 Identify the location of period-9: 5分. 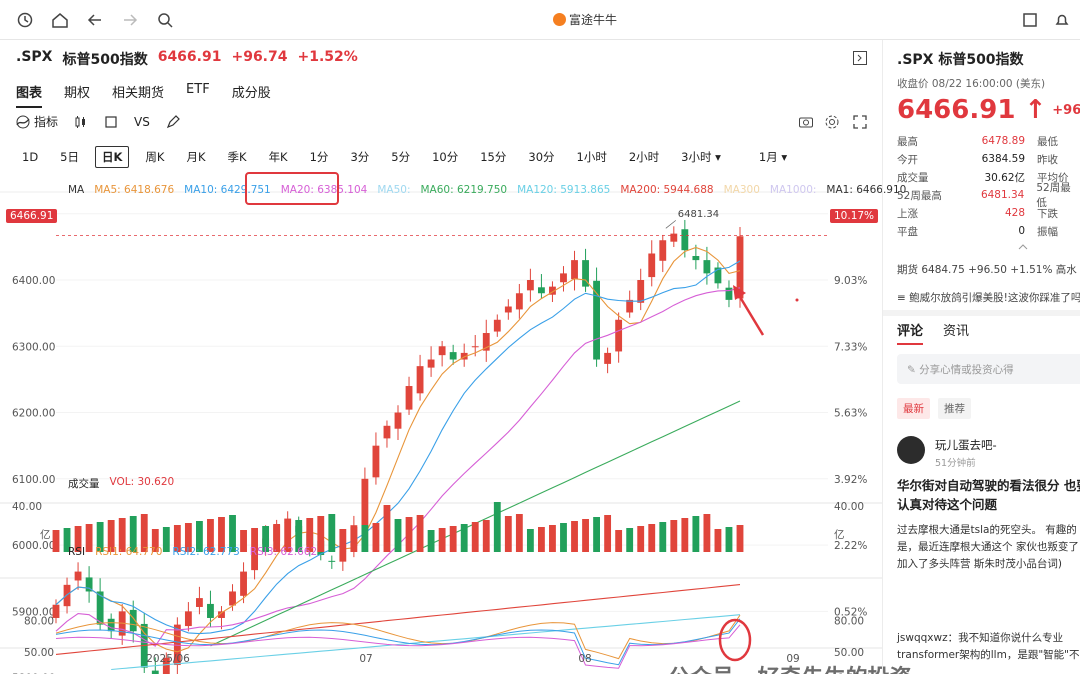
(401, 157).